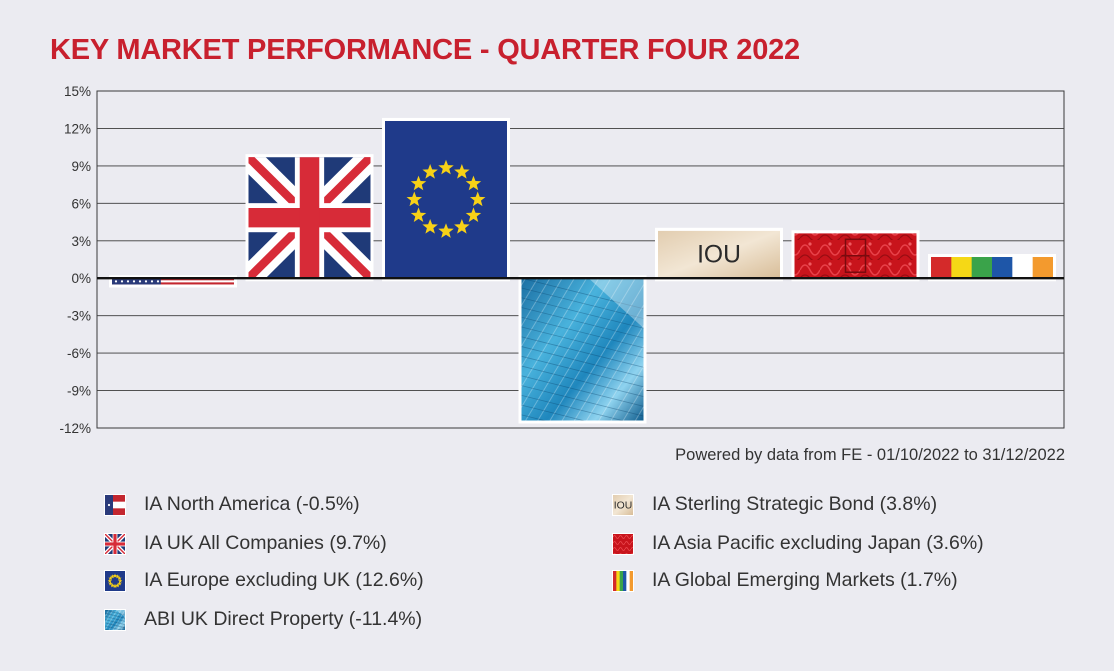 This screenshot has width=1114, height=671. I want to click on y-tick-label: 15%, so click(77, 91).